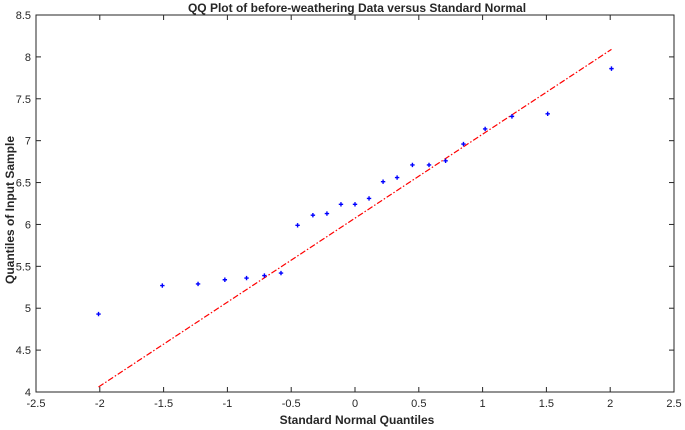  Describe the element at coordinates (28, 225) in the screenshot. I see `y-tick-label: 6` at that location.